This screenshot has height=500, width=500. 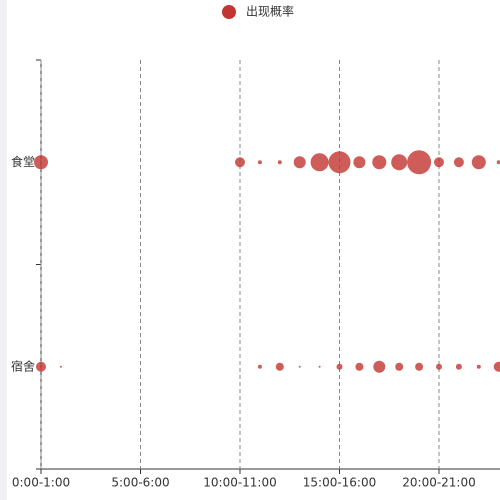 What do you see at coordinates (229, 12) in the screenshot?
I see `legend-marker` at bounding box center [229, 12].